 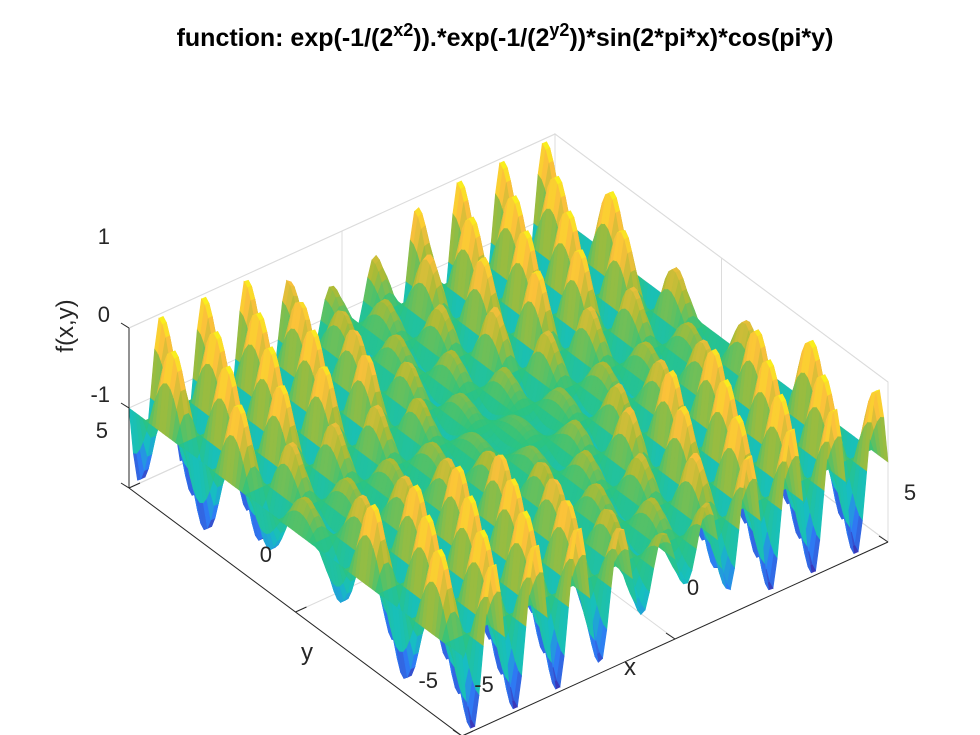 I want to click on title-middle: )).*exp(-1/(2, so click(x=481, y=38).